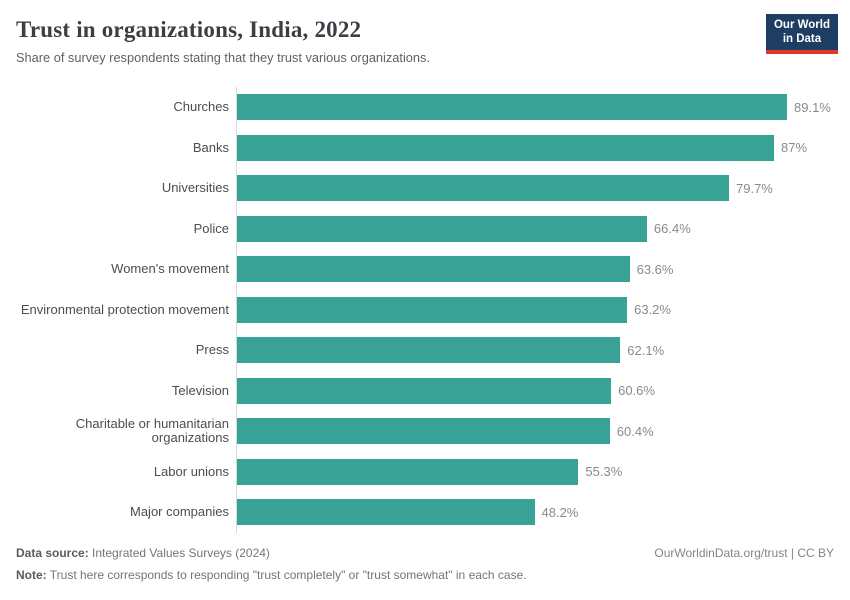 This screenshot has width=850, height=600. I want to click on bar-area: 87%, so click(535, 147).